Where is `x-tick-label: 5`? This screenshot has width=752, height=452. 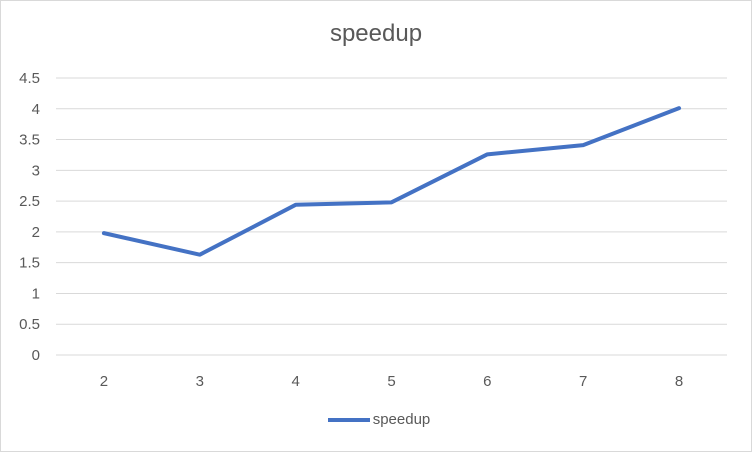 x-tick-label: 5 is located at coordinates (391, 381).